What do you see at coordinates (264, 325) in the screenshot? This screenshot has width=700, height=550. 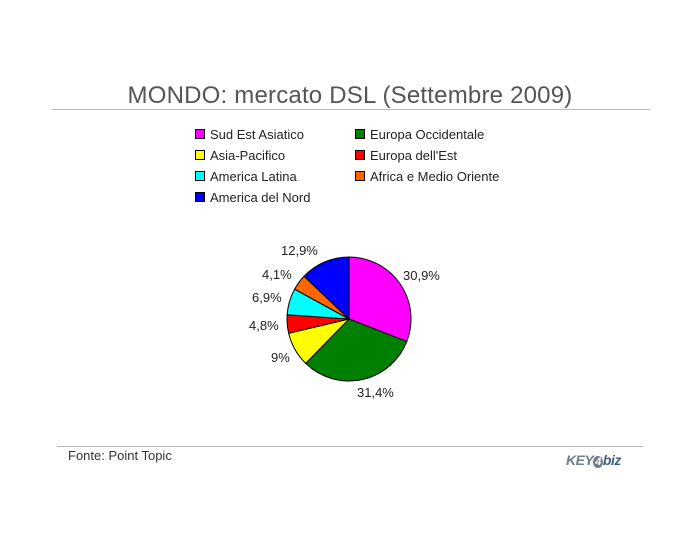 I see `slice-label-europa-dell-est: 4,8%` at bounding box center [264, 325].